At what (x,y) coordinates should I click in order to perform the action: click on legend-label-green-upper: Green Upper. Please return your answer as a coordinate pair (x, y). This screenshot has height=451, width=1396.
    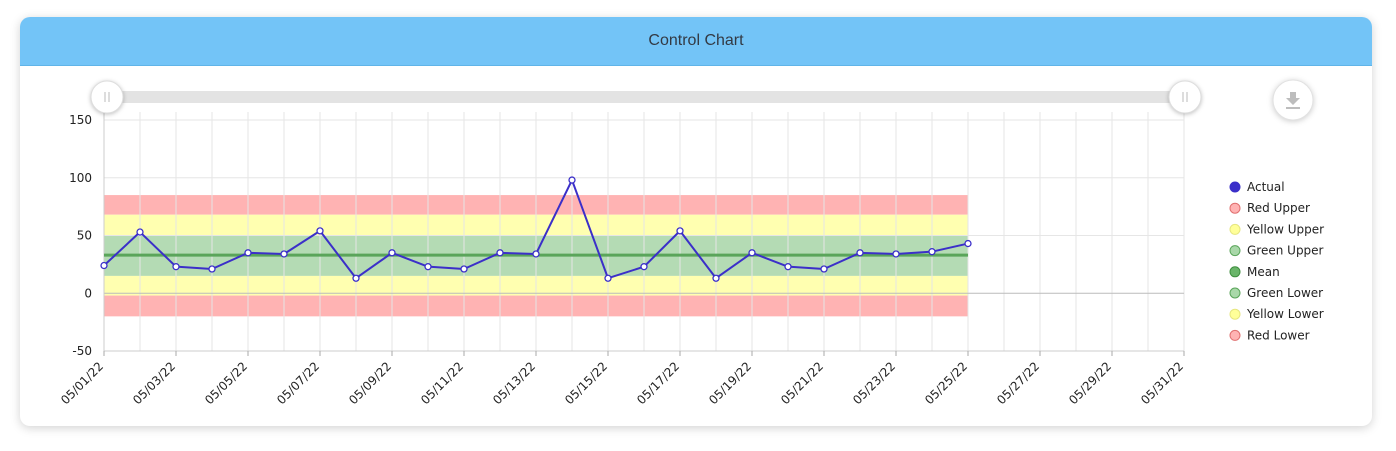
    Looking at the image, I should click on (1285, 251).